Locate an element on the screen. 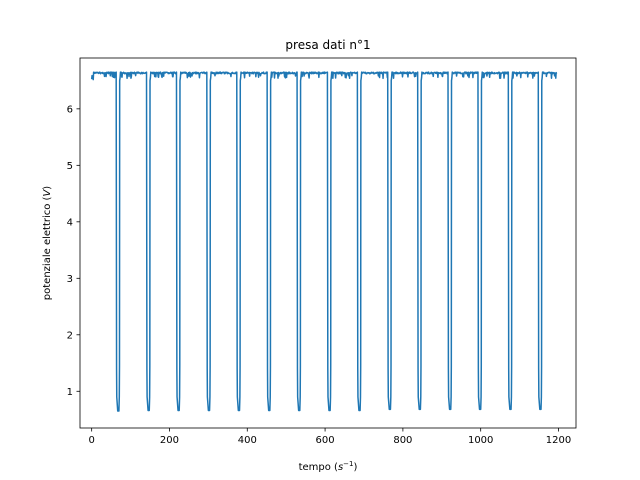  chart-title: presa dati n°1 is located at coordinates (327, 45).